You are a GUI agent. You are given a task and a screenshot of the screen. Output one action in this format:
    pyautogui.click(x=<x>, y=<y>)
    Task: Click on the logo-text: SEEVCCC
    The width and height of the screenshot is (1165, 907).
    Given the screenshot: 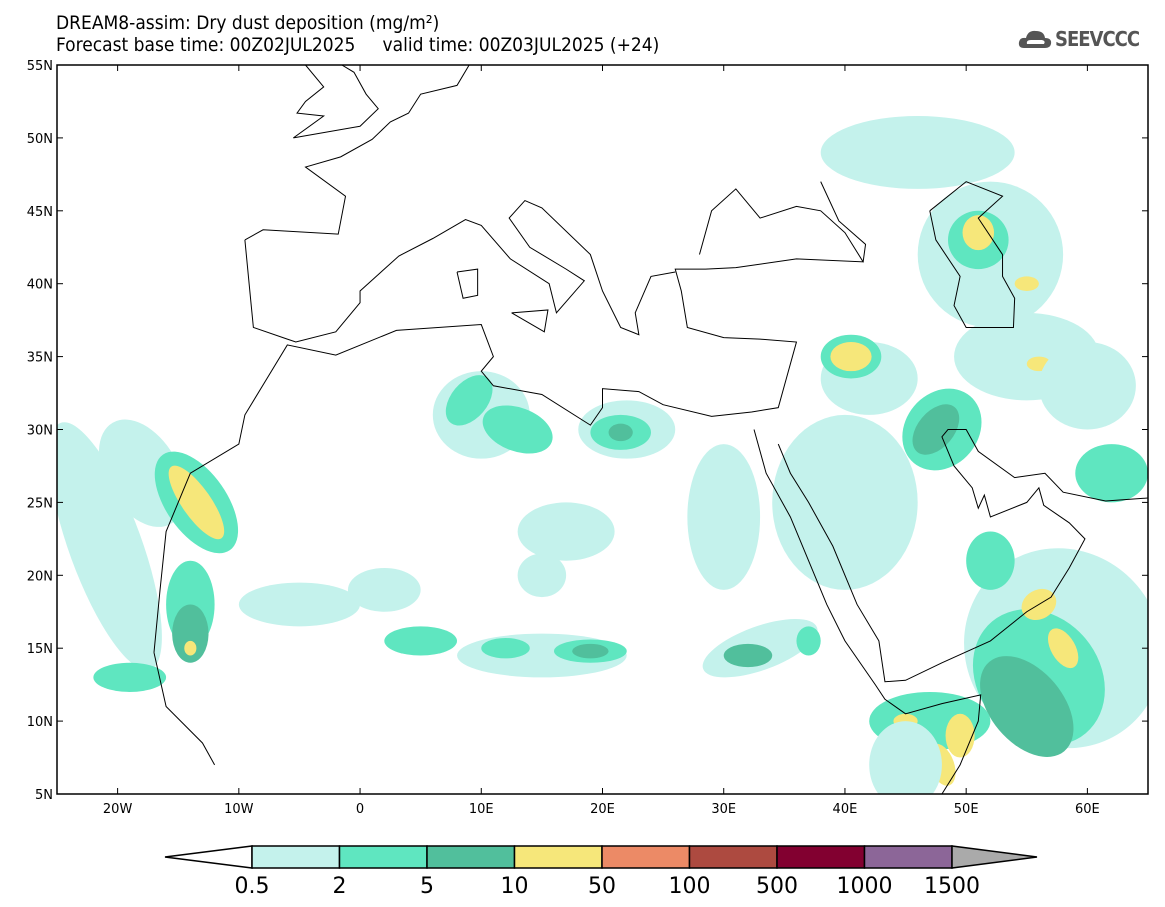 What is the action you would take?
    pyautogui.click(x=1097, y=39)
    